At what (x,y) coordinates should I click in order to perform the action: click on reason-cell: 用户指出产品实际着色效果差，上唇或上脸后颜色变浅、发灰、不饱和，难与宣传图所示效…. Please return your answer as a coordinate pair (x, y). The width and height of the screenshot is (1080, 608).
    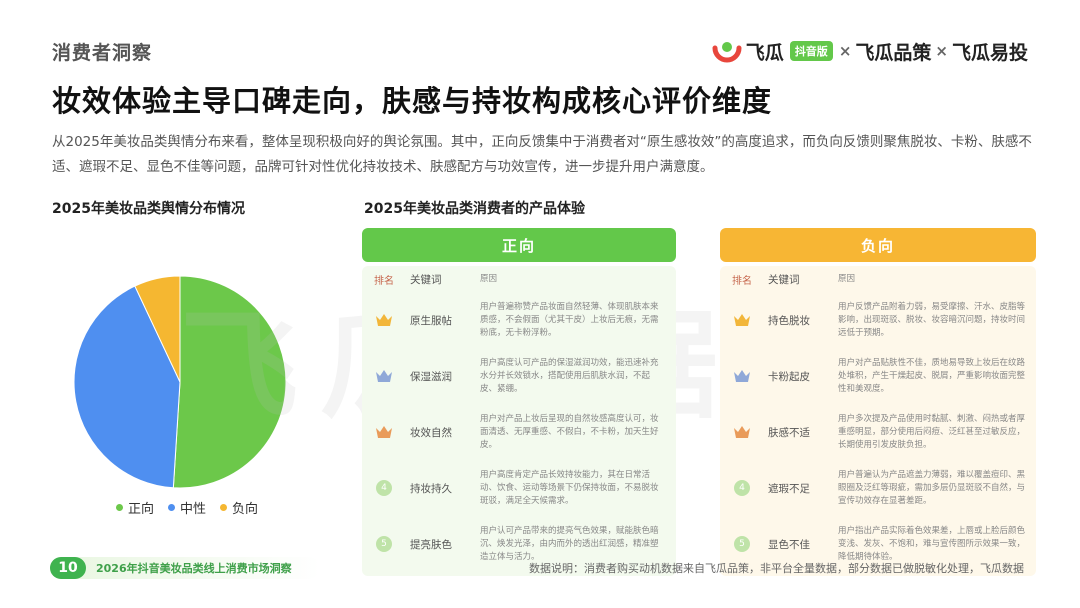
    Looking at the image, I should click on (932, 543).